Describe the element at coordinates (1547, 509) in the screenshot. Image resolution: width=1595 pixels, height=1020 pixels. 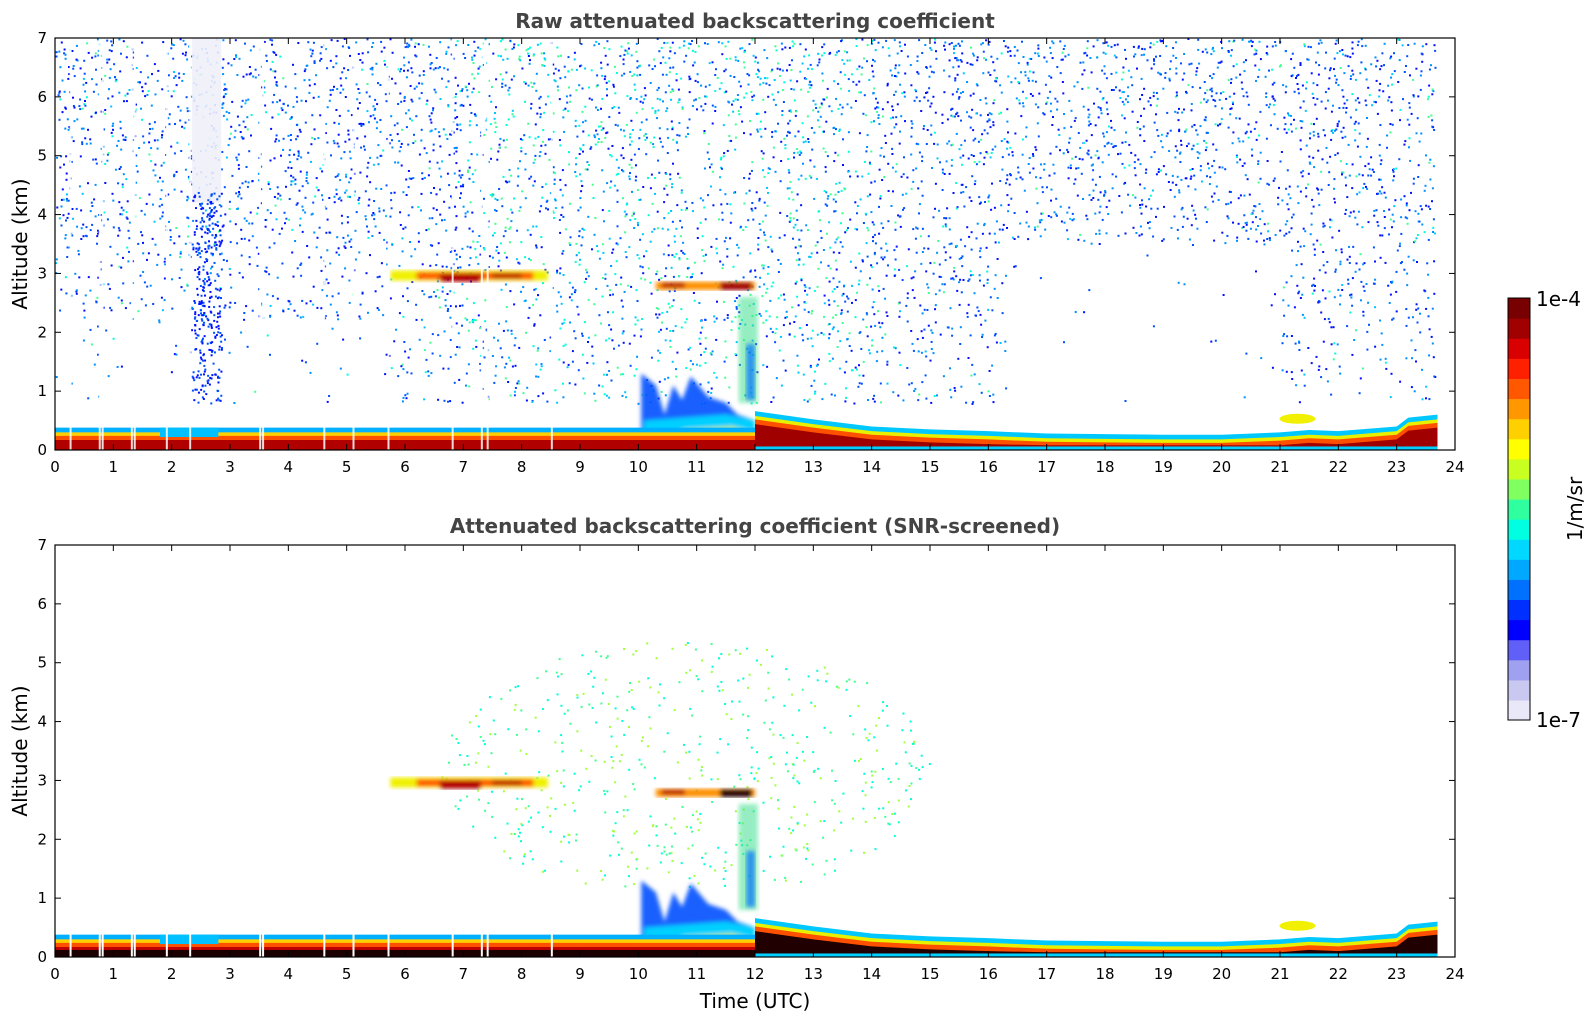
I see `colorbar: 1e-4 1e-7 1/m/sr` at that location.